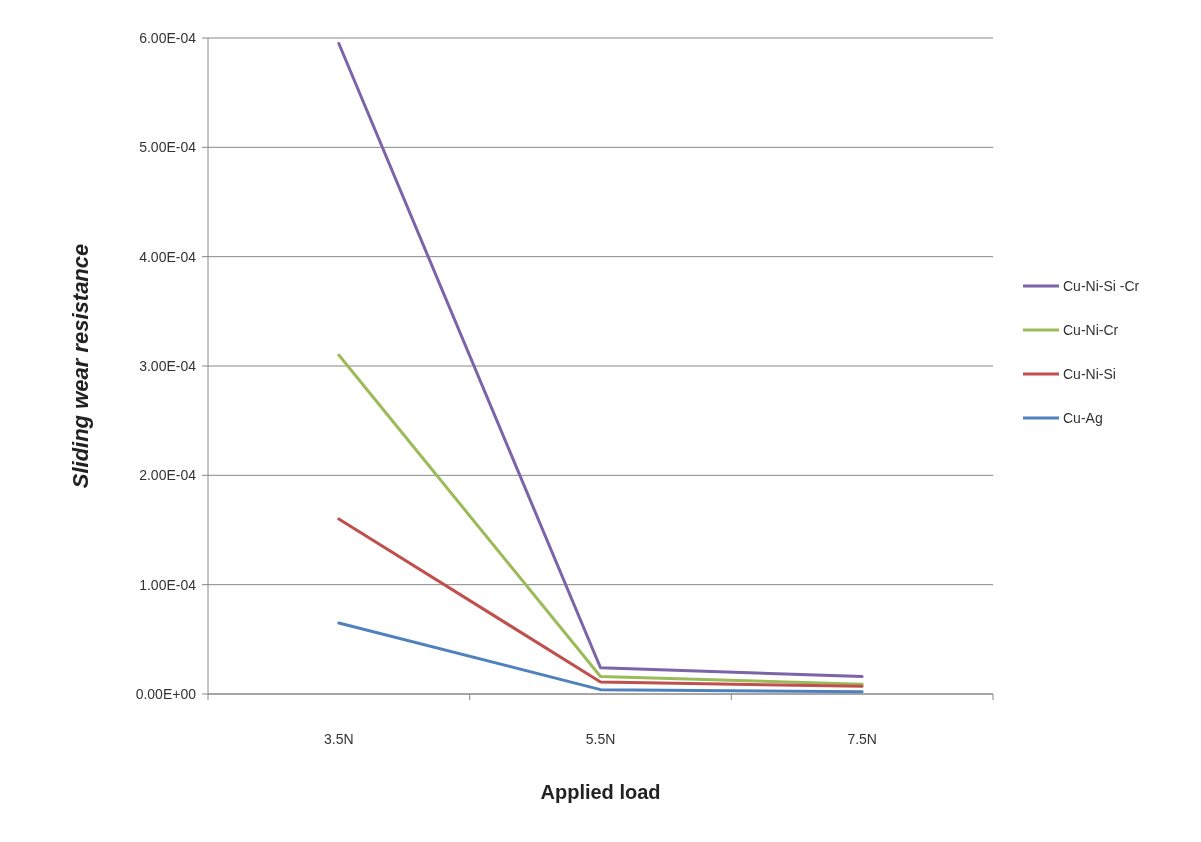  I want to click on legend-label: Cu-Ni-Si, so click(1089, 373).